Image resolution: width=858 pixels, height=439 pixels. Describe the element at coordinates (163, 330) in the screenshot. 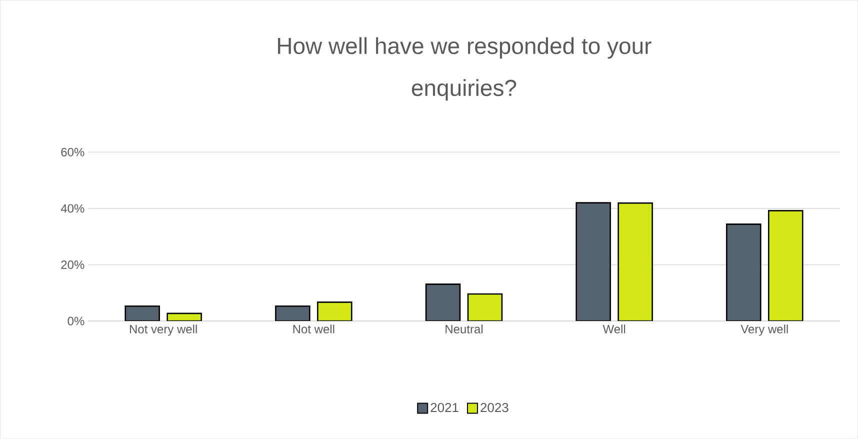

I see `x-tick-label: Not very well` at that location.